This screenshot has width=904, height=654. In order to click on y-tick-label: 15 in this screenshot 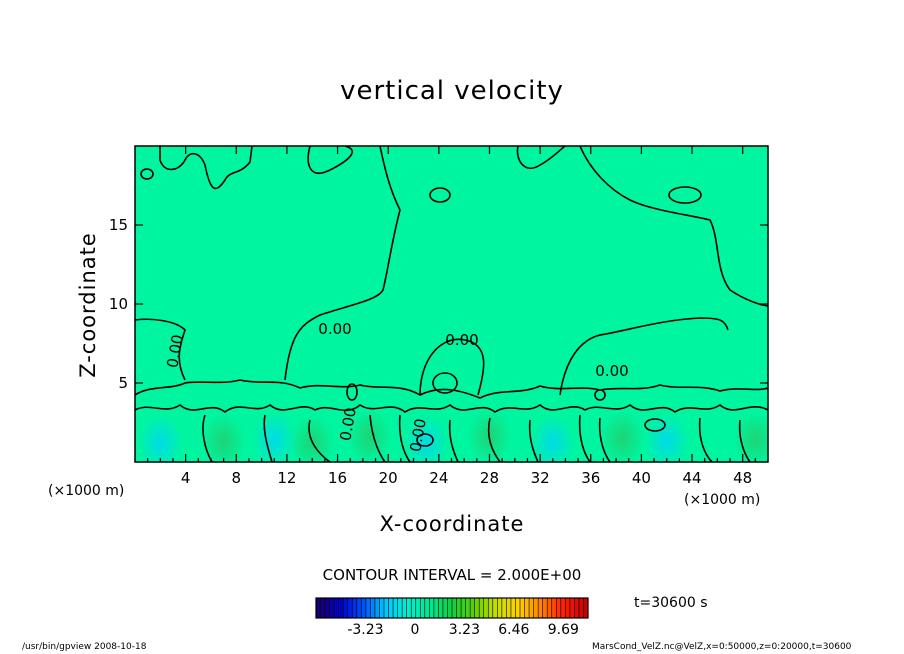, I will do `click(118, 225)`.